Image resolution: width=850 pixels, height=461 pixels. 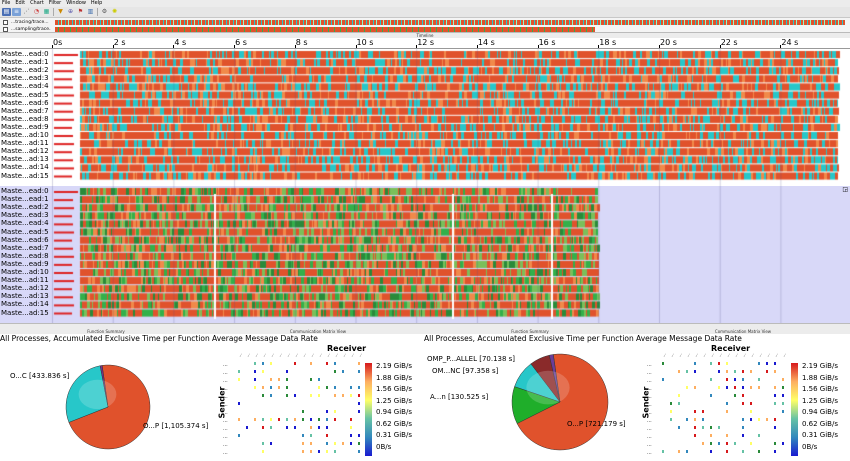 What do you see at coordinates (60, 11) in the screenshot?
I see `filter-icon: ▼` at bounding box center [60, 11].